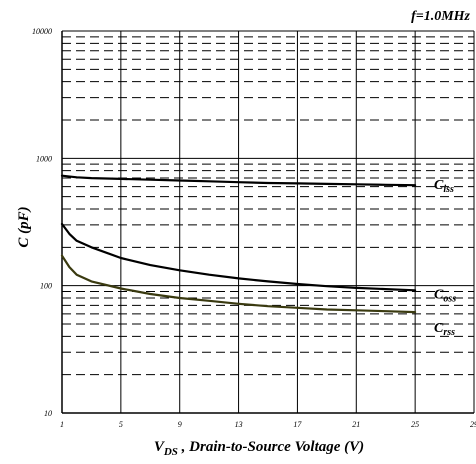 Image resolution: width=476 pixels, height=464 pixels. I want to click on y-tick-label: 100, so click(46, 286).